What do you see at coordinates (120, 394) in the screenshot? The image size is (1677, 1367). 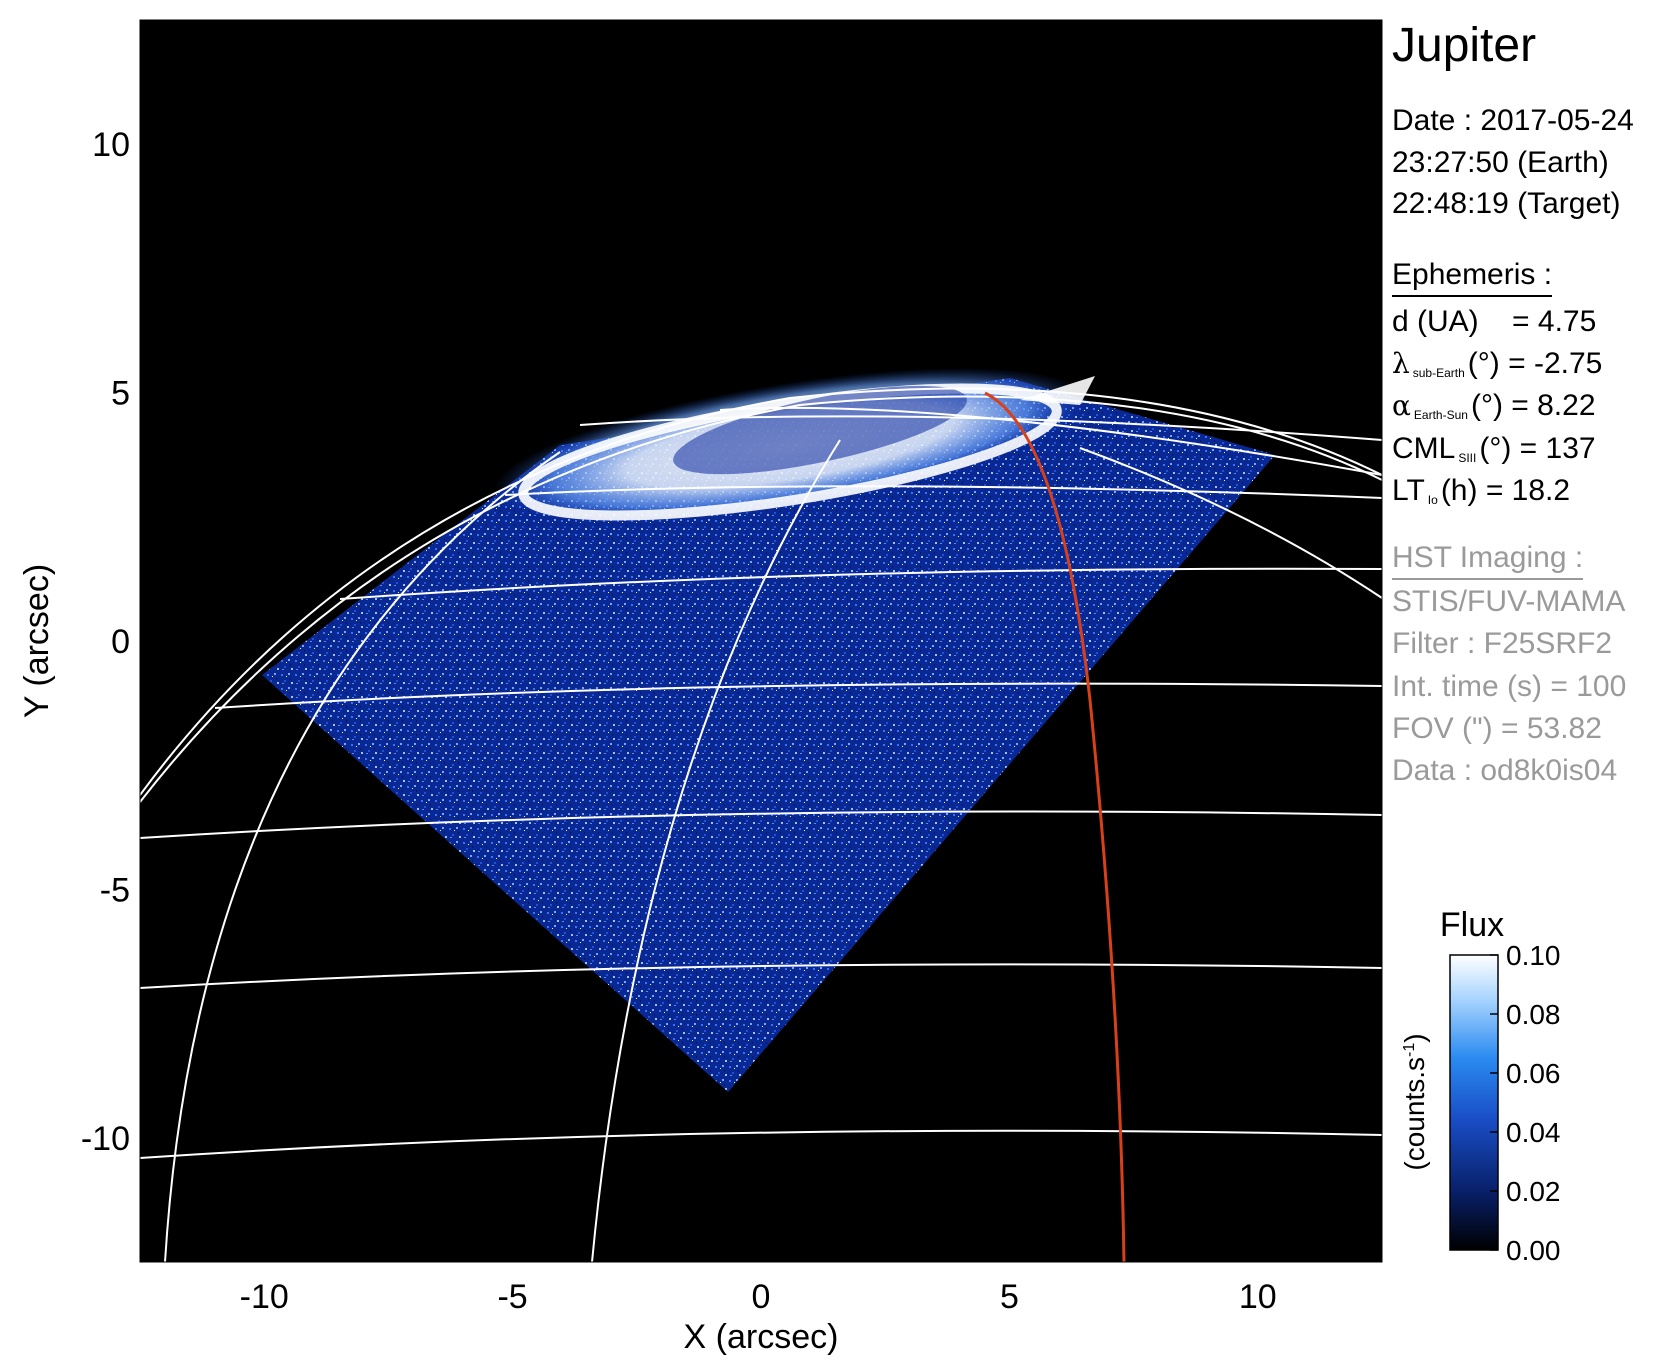 I see `y-tick-label: 5` at bounding box center [120, 394].